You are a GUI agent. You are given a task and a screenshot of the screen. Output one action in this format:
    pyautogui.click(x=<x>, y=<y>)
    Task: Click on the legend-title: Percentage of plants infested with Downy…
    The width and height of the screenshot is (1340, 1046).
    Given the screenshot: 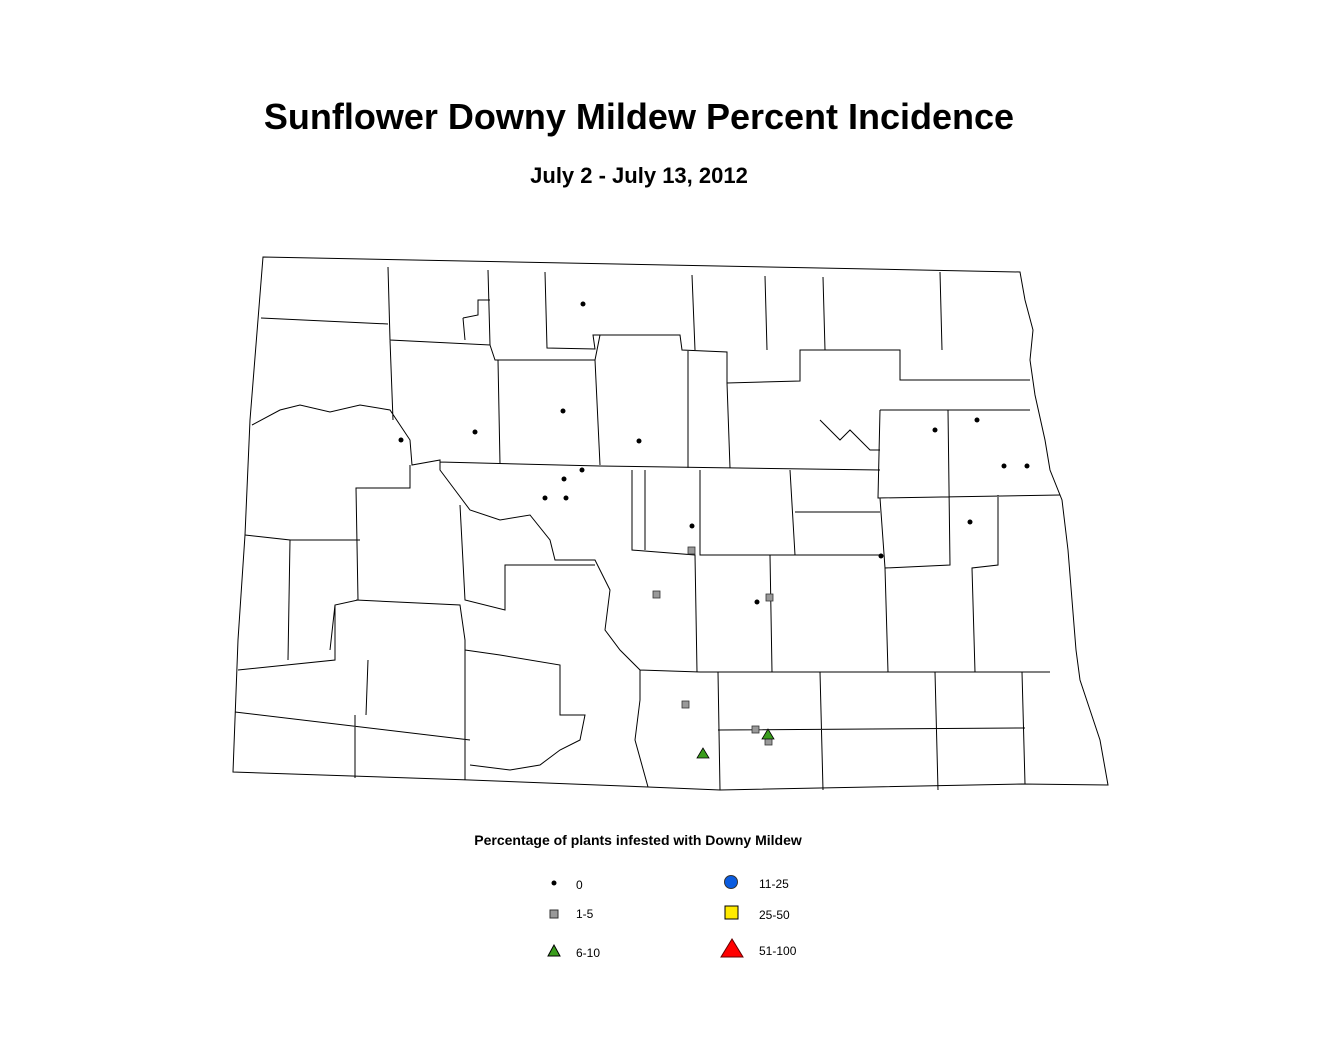 What is the action you would take?
    pyautogui.click(x=638, y=840)
    